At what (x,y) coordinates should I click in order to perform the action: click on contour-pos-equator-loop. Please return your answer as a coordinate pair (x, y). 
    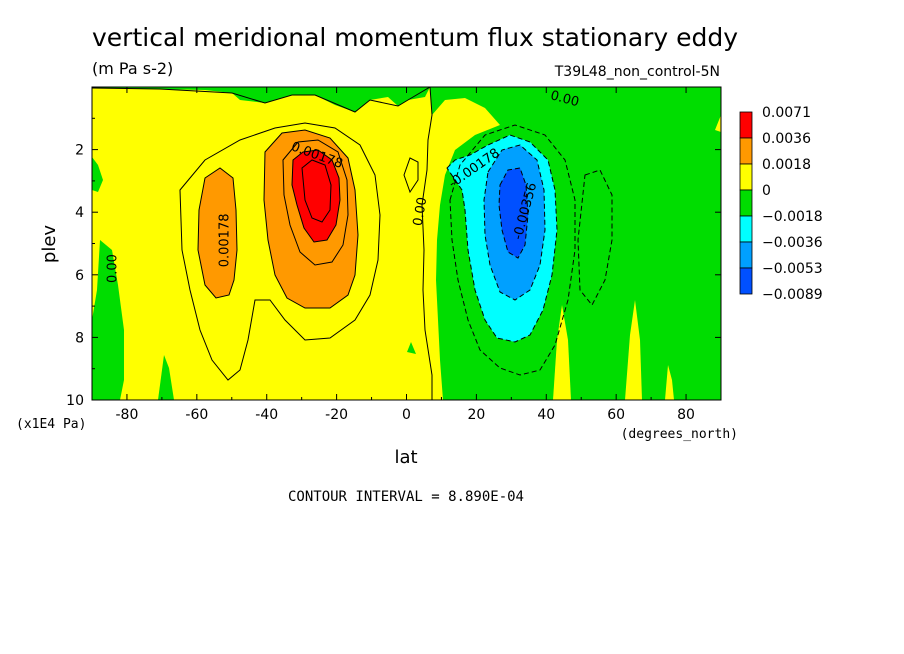
    Looking at the image, I should click on (411, 175).